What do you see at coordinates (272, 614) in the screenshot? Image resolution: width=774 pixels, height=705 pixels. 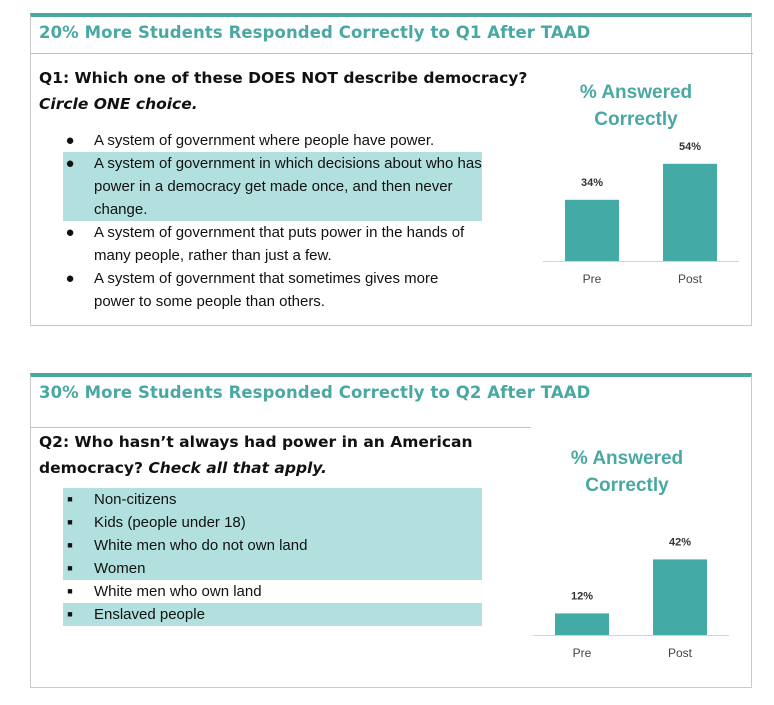 I see `q2-option-6: ■ Enslaved people` at bounding box center [272, 614].